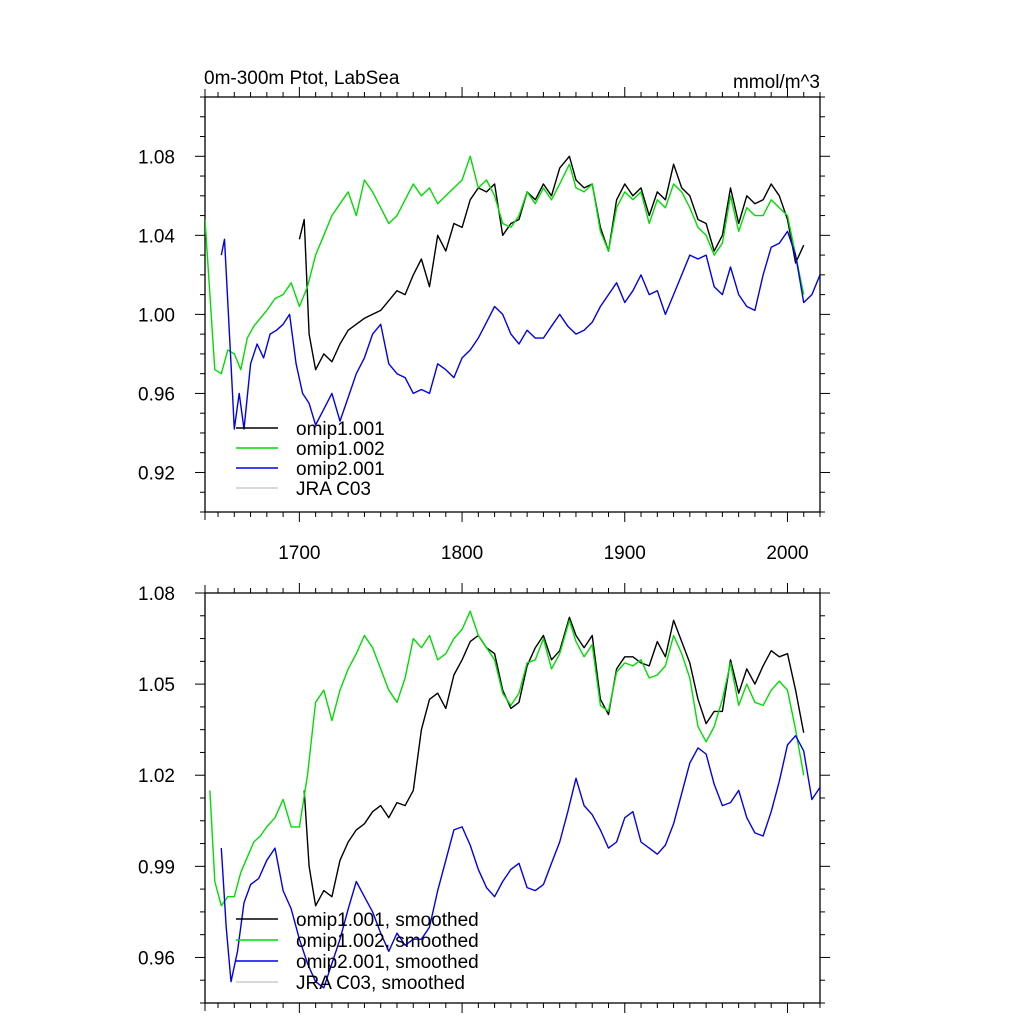 This screenshot has width=1024, height=1024. Describe the element at coordinates (387, 920) in the screenshot. I see `legend-label: omip1.001, smoothed` at that location.